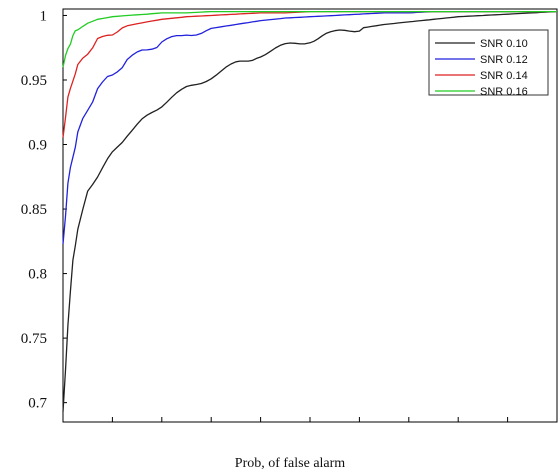  Describe the element at coordinates (44, 16) in the screenshot. I see `y-tick-label: 1` at that location.